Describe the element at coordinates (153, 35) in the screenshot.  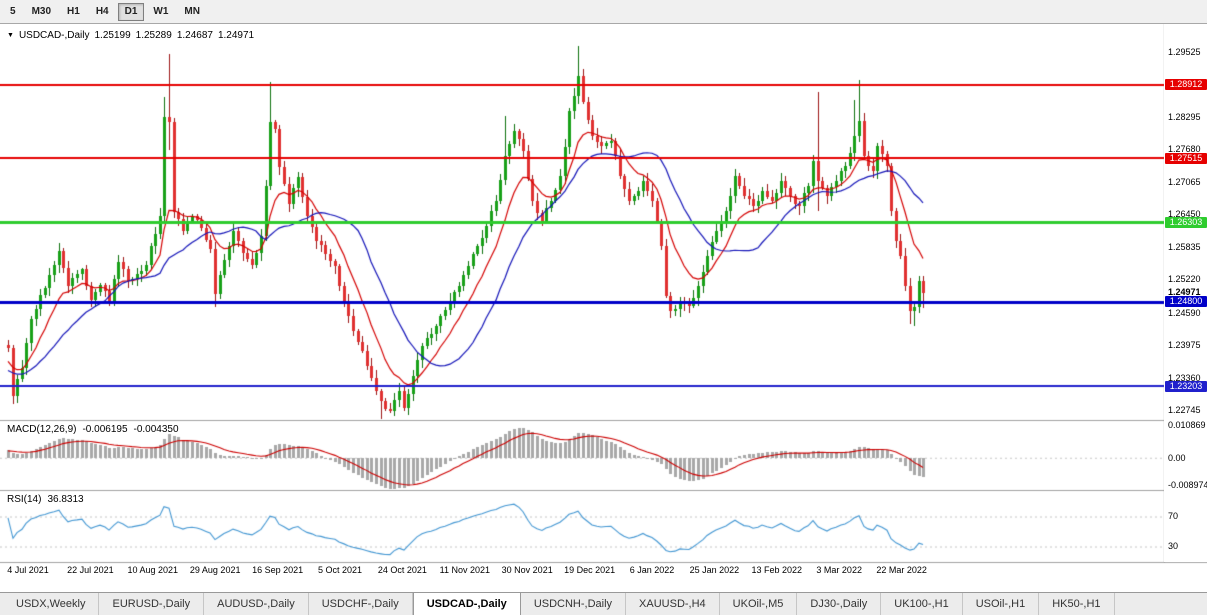
I see `ohlc-high: 1.25289` at that location.